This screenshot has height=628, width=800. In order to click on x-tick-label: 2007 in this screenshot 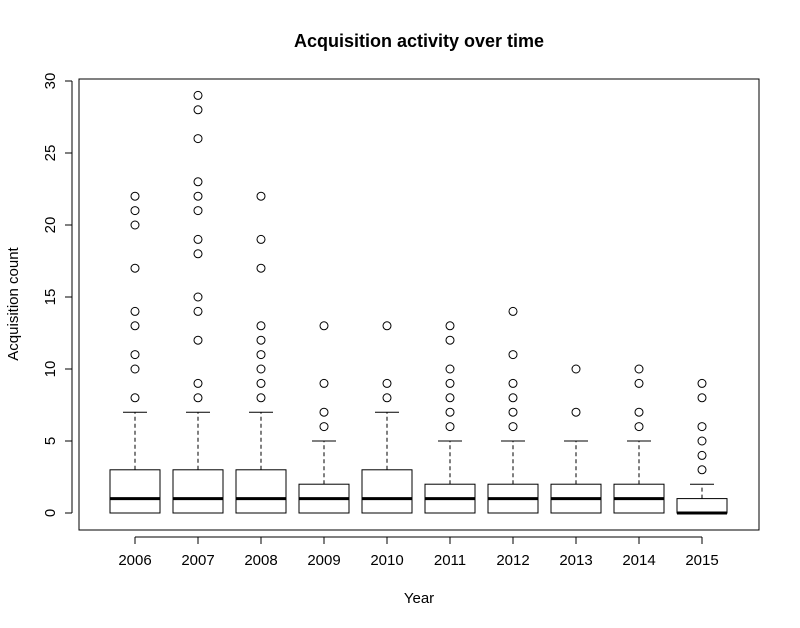, I will do `click(197, 560)`.